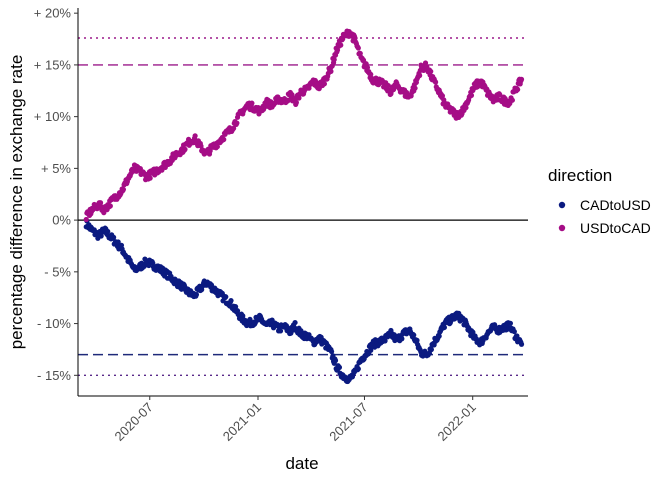 Image resolution: width=672 pixels, height=480 pixels. What do you see at coordinates (242, 422) in the screenshot?
I see `x-tick-label: 2021-01` at bounding box center [242, 422].